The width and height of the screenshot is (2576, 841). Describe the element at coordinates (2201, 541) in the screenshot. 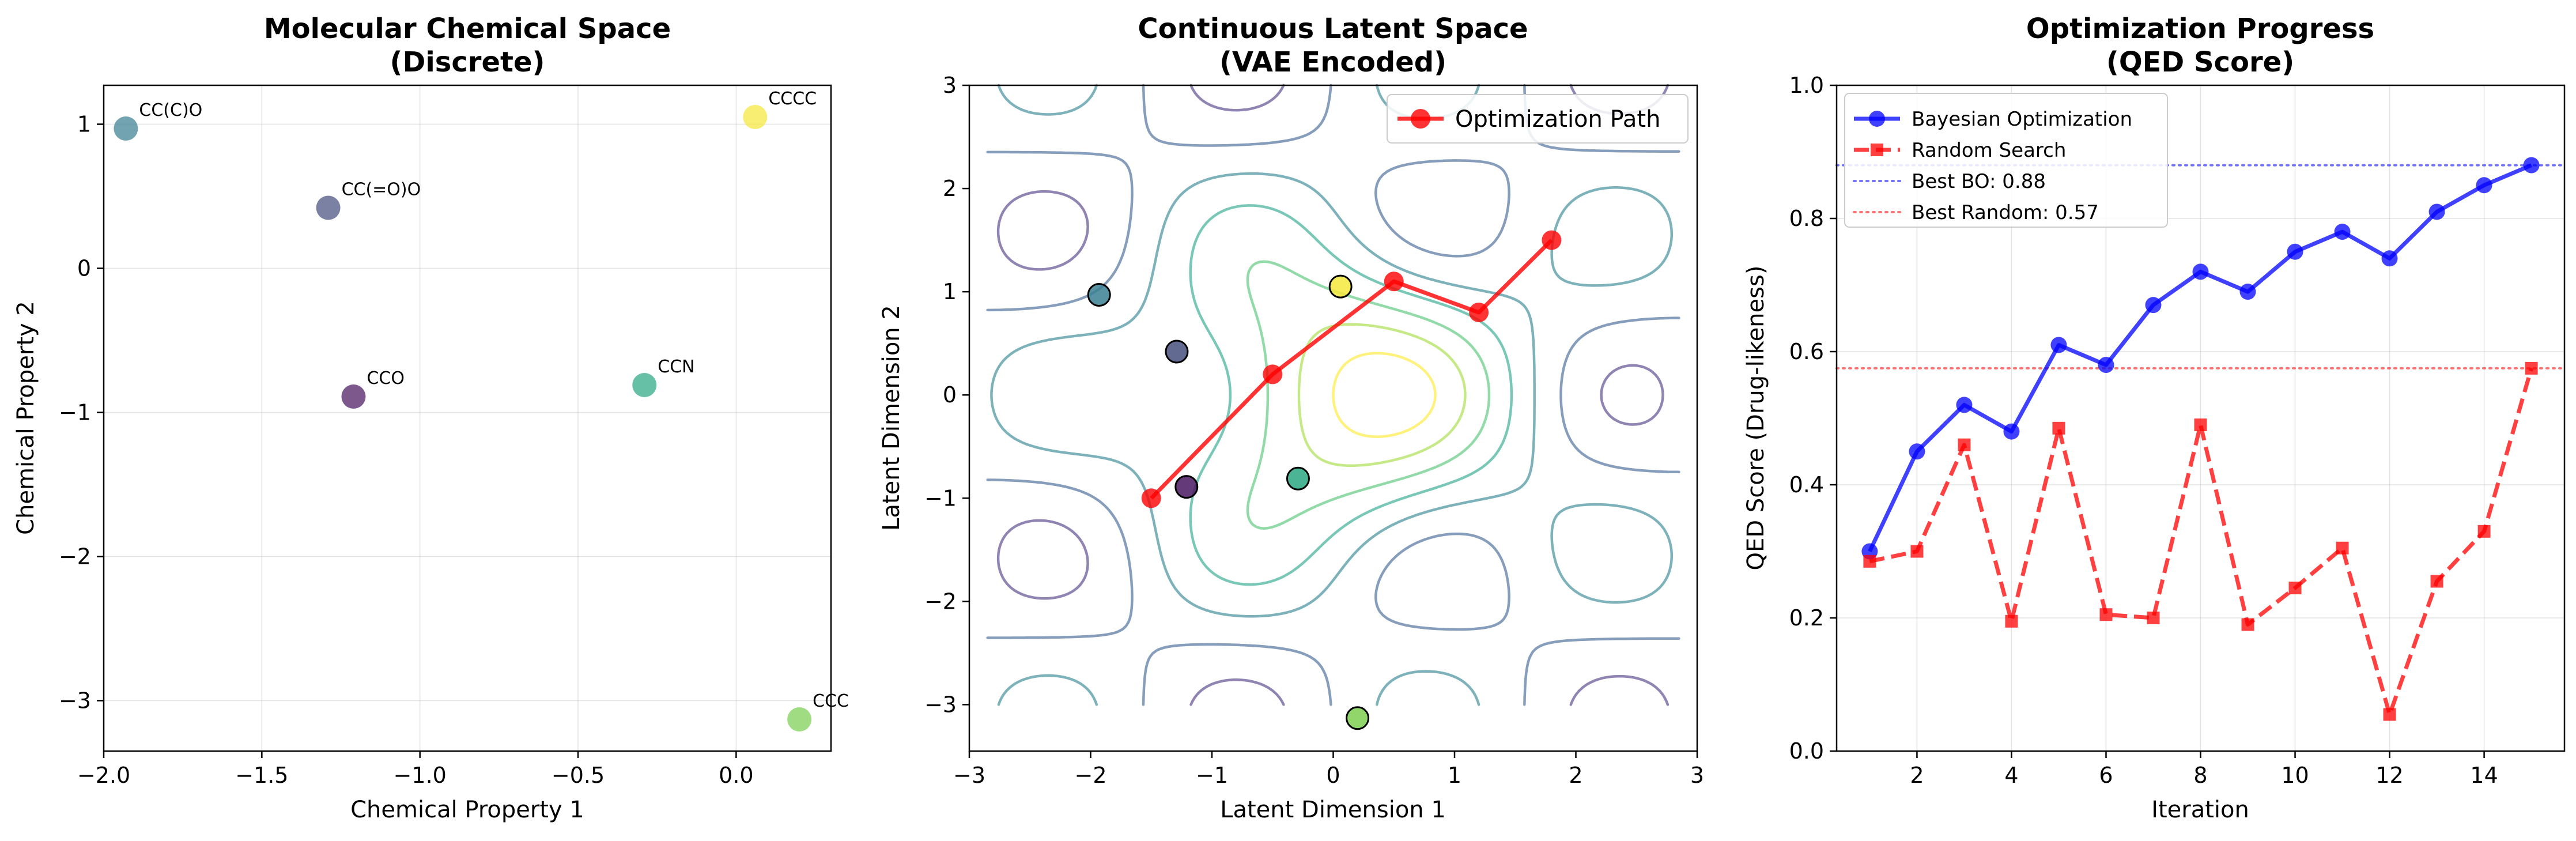

I see `series-line-random` at that location.